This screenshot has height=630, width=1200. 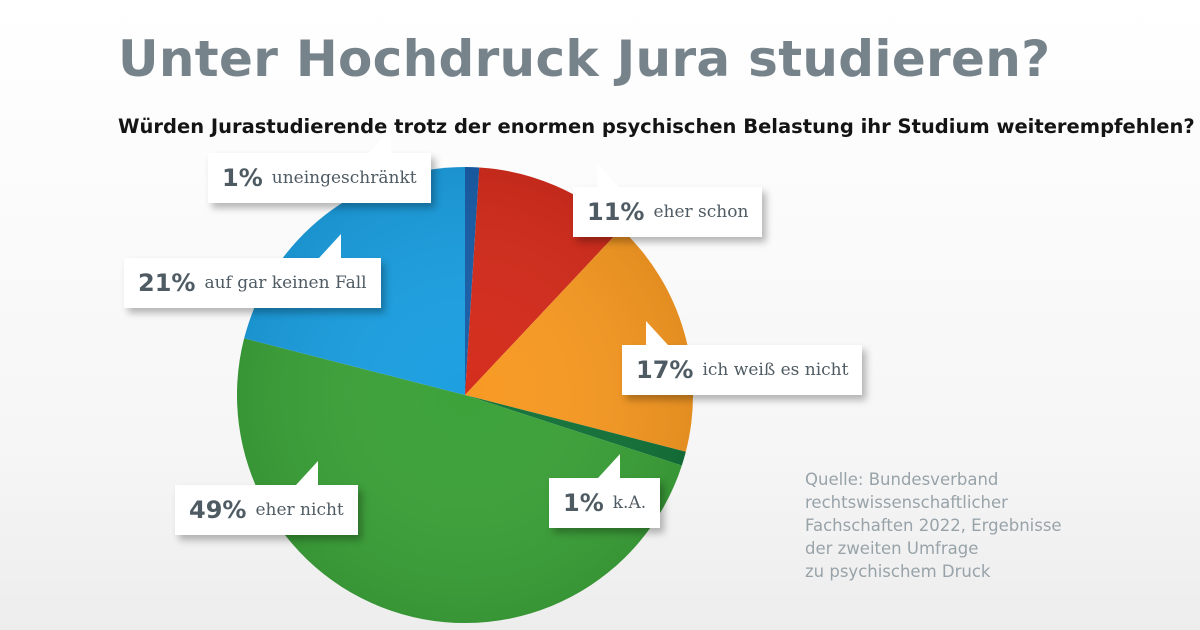 What do you see at coordinates (668, 200) in the screenshot?
I see `callout-eher-schon: 11% eher schon` at bounding box center [668, 200].